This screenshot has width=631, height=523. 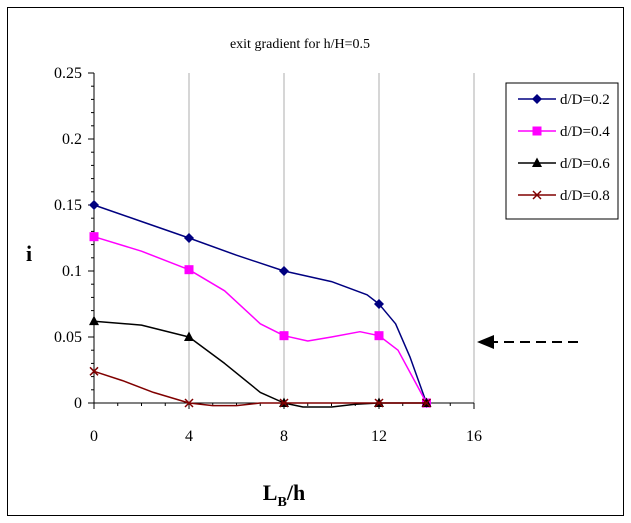 I want to click on x-axis-label-subscript: B, so click(x=281, y=502).